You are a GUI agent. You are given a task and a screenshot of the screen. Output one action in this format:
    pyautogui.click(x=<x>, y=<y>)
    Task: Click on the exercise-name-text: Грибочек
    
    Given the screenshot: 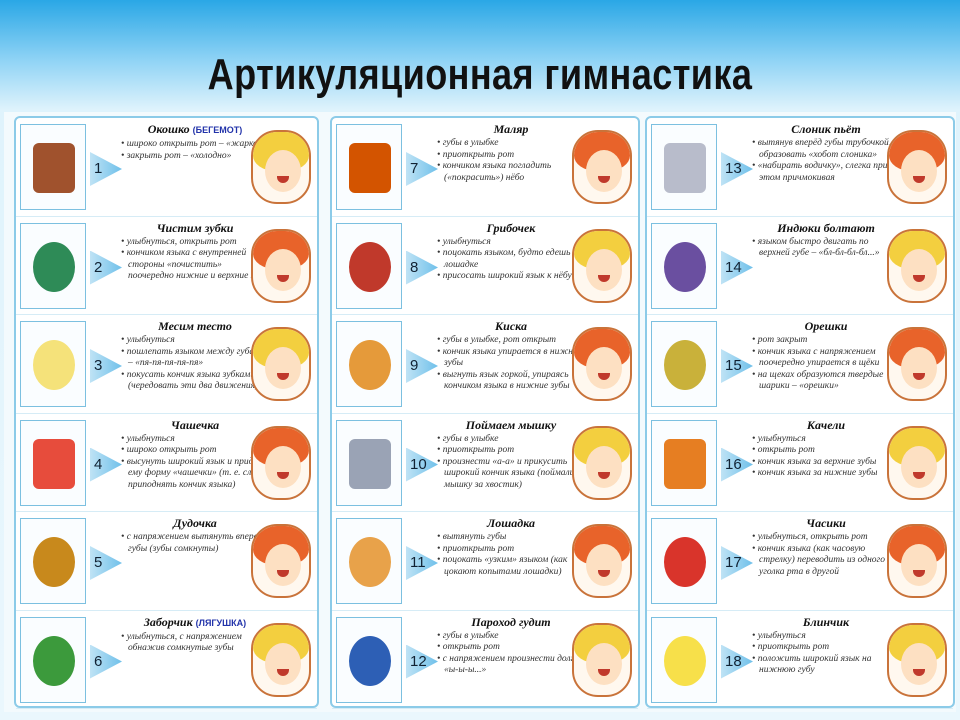 What is the action you would take?
    pyautogui.click(x=511, y=227)
    